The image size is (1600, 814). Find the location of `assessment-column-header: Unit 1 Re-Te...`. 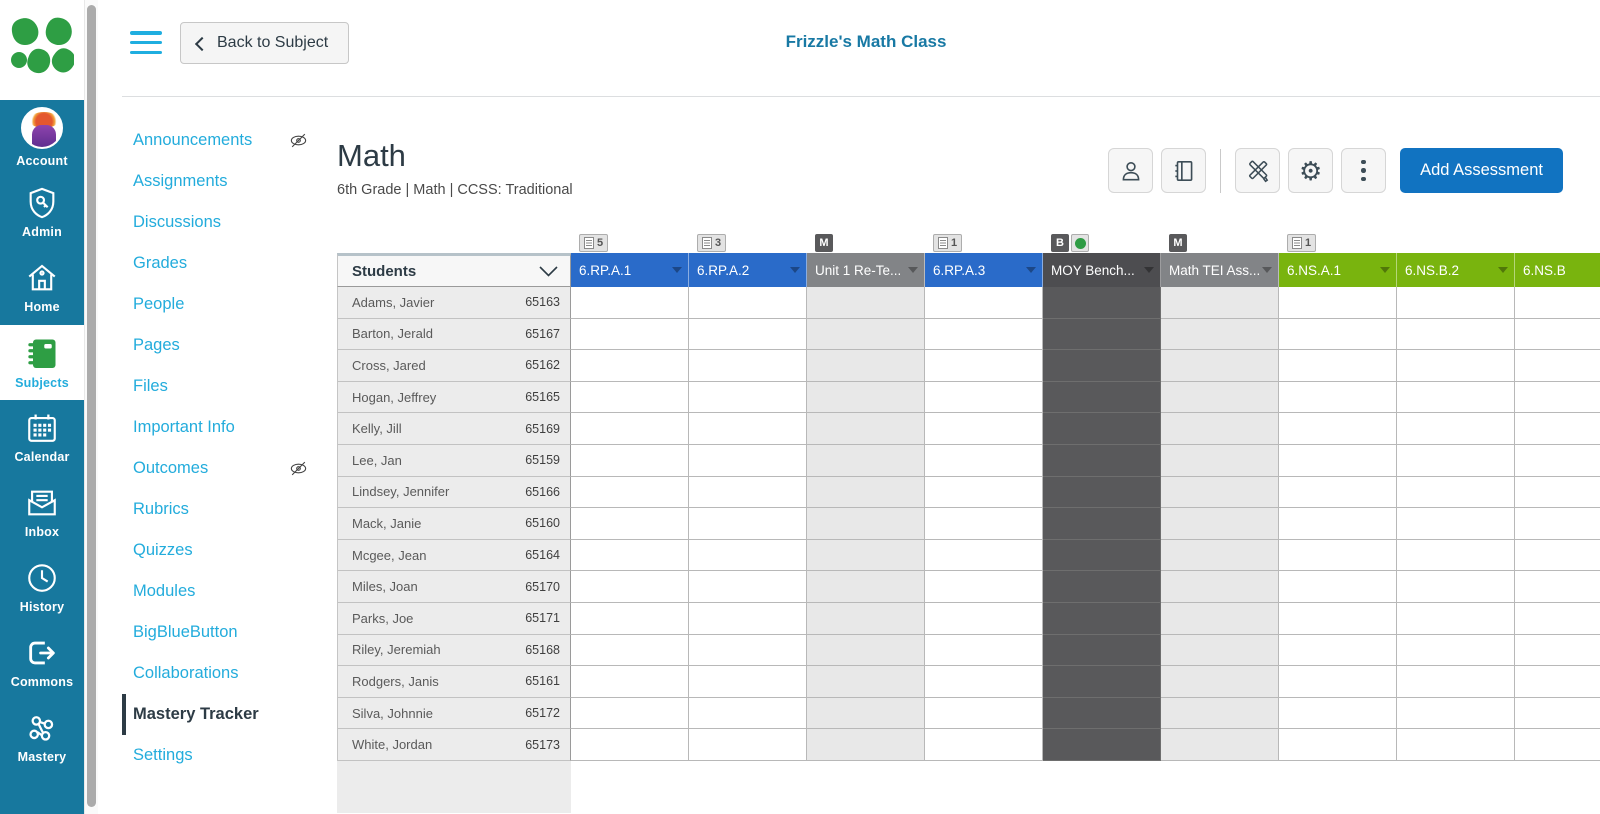

assessment-column-header: Unit 1 Re-Te... is located at coordinates (866, 270).